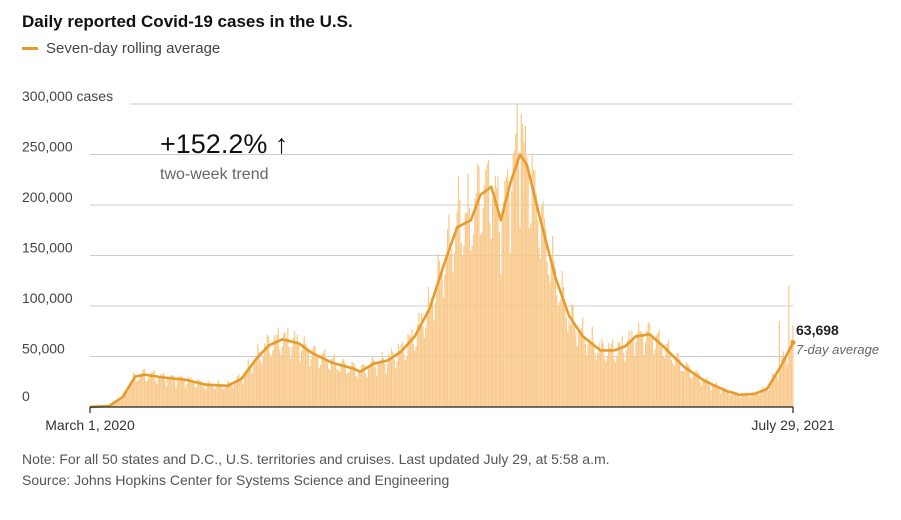 This screenshot has width=901, height=520. What do you see at coordinates (90, 425) in the screenshot?
I see `x-tick-label-start: March 1, 2020` at bounding box center [90, 425].